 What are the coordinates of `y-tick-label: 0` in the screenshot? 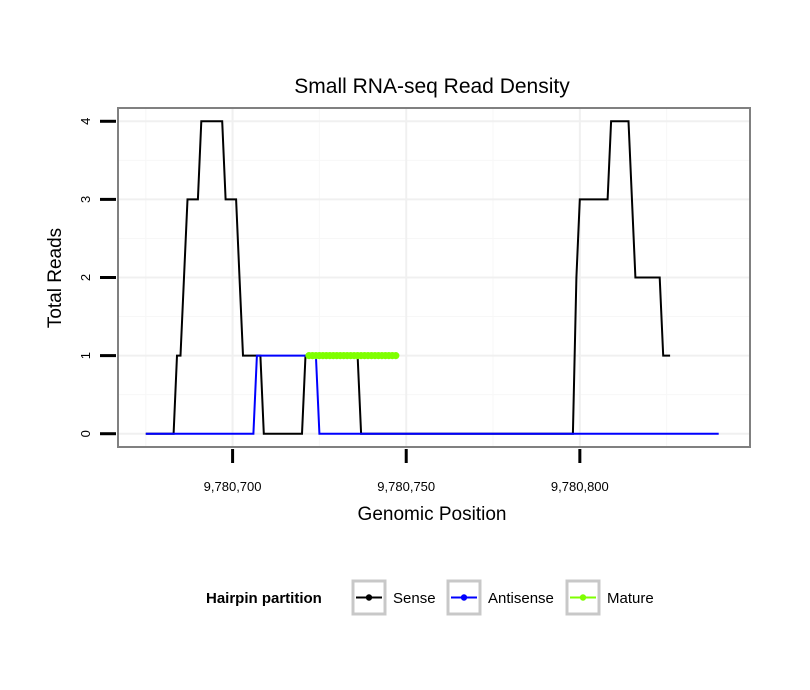 It's located at (85, 433).